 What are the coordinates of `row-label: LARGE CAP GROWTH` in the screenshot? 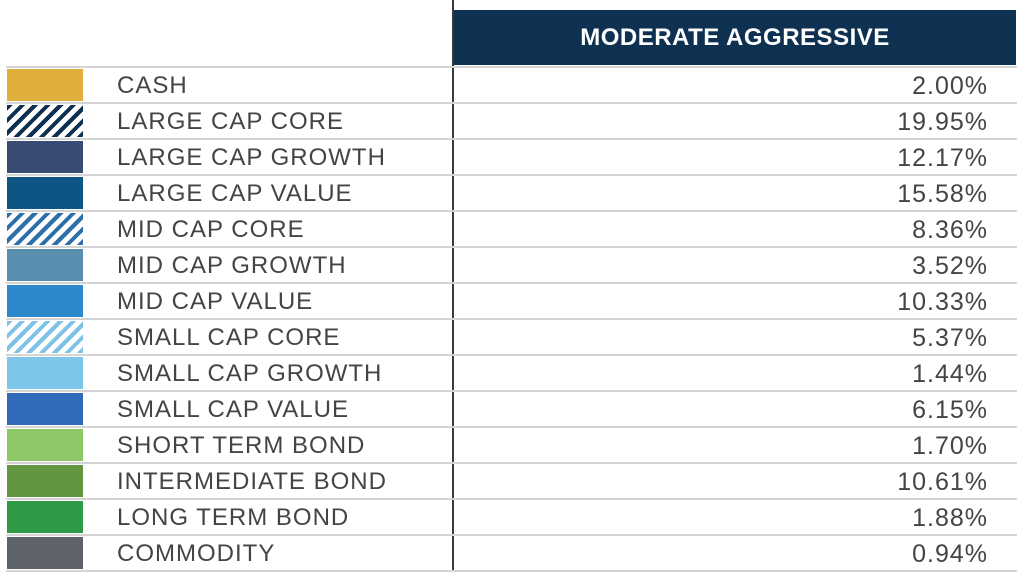 It's located at (251, 157).